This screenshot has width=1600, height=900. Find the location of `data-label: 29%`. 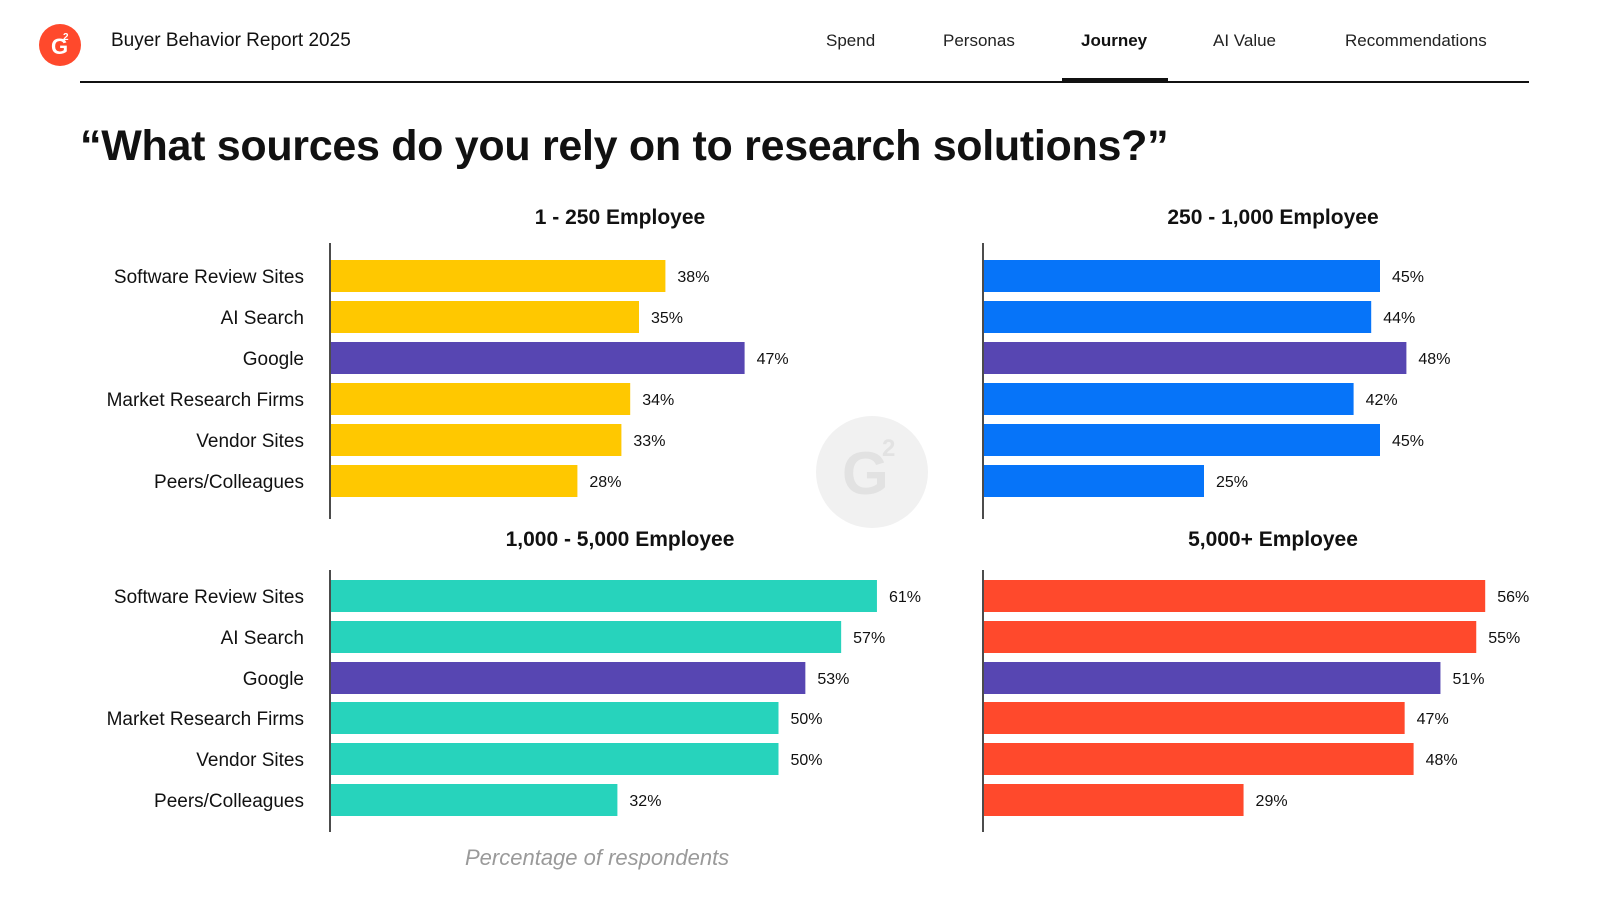

data-label: 29% is located at coordinates (1272, 801).